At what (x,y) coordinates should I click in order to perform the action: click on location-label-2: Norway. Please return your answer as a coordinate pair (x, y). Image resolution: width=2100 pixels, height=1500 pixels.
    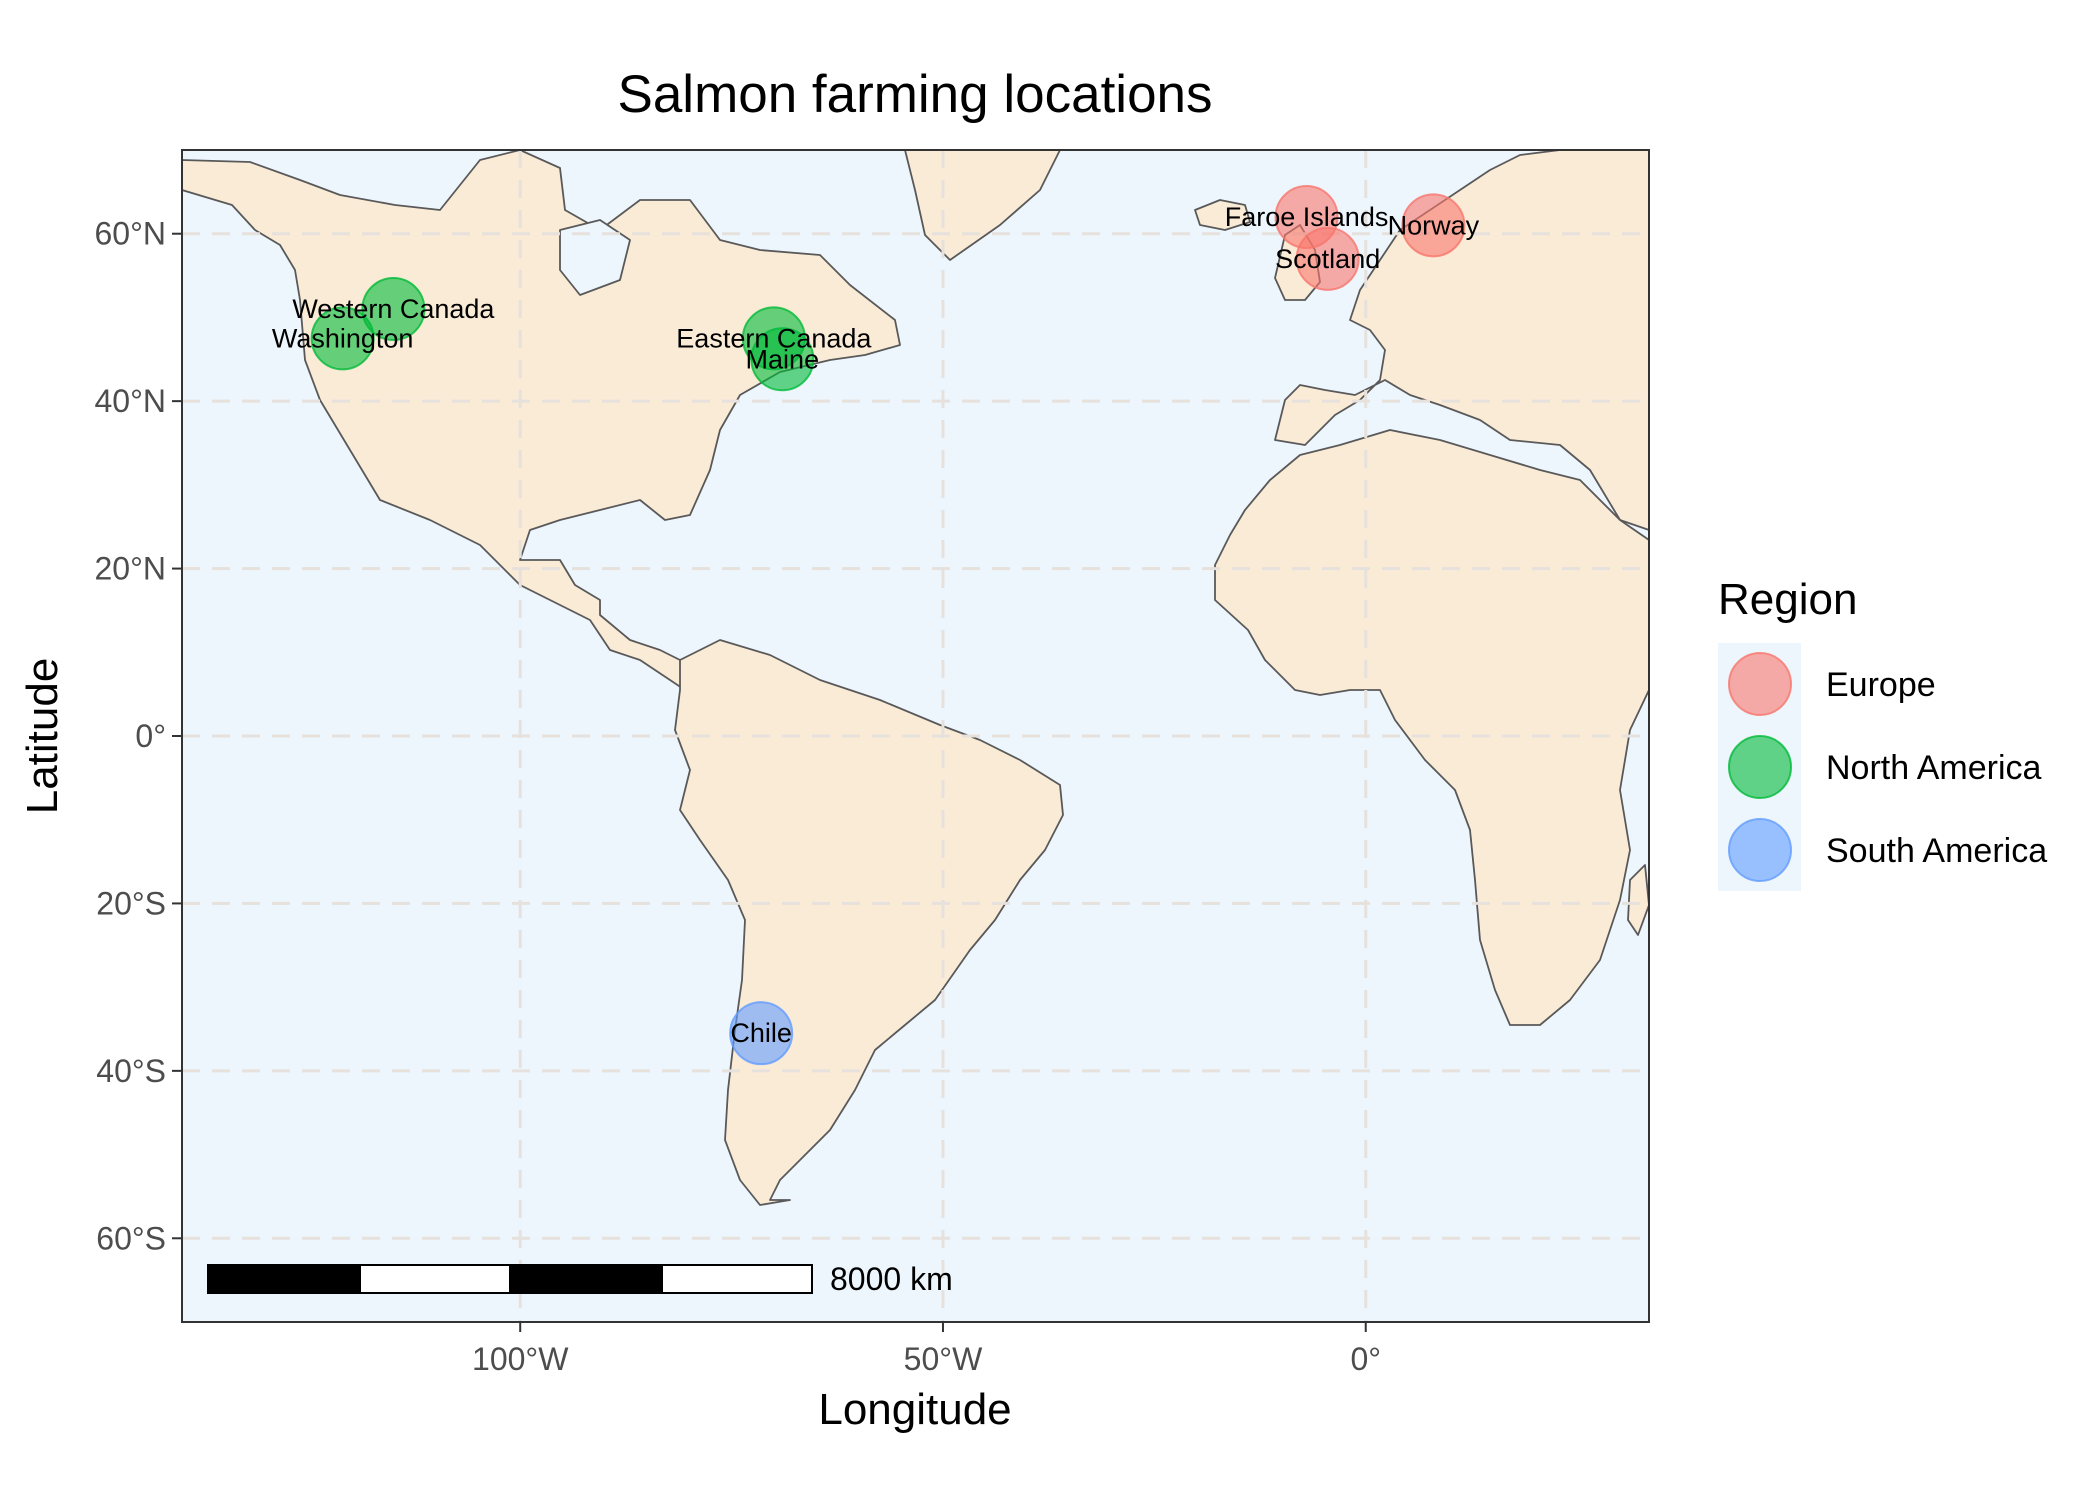
    Looking at the image, I should click on (1434, 225).